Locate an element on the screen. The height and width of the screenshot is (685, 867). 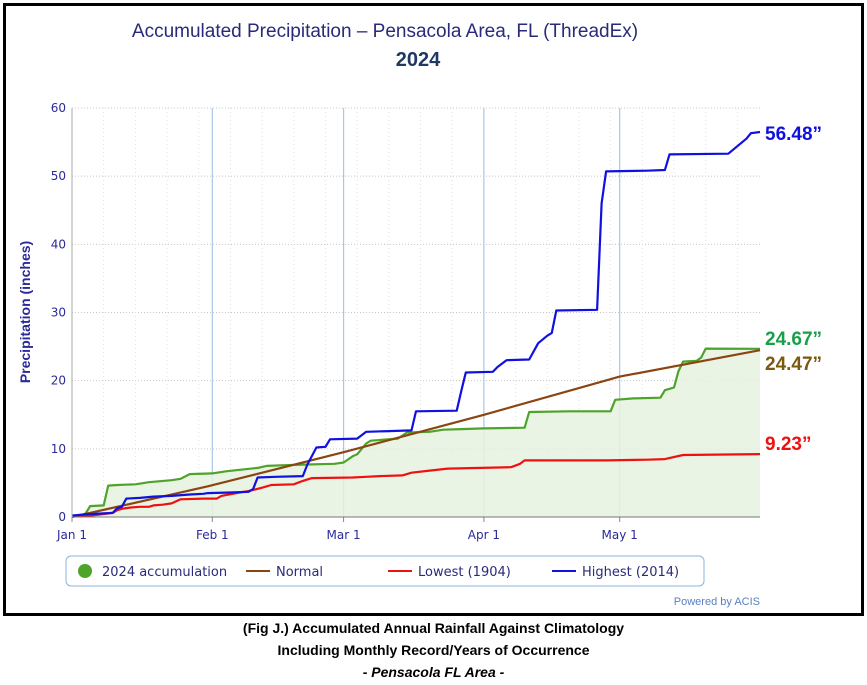
legend-label: 2024 accumulation is located at coordinates (164, 572).